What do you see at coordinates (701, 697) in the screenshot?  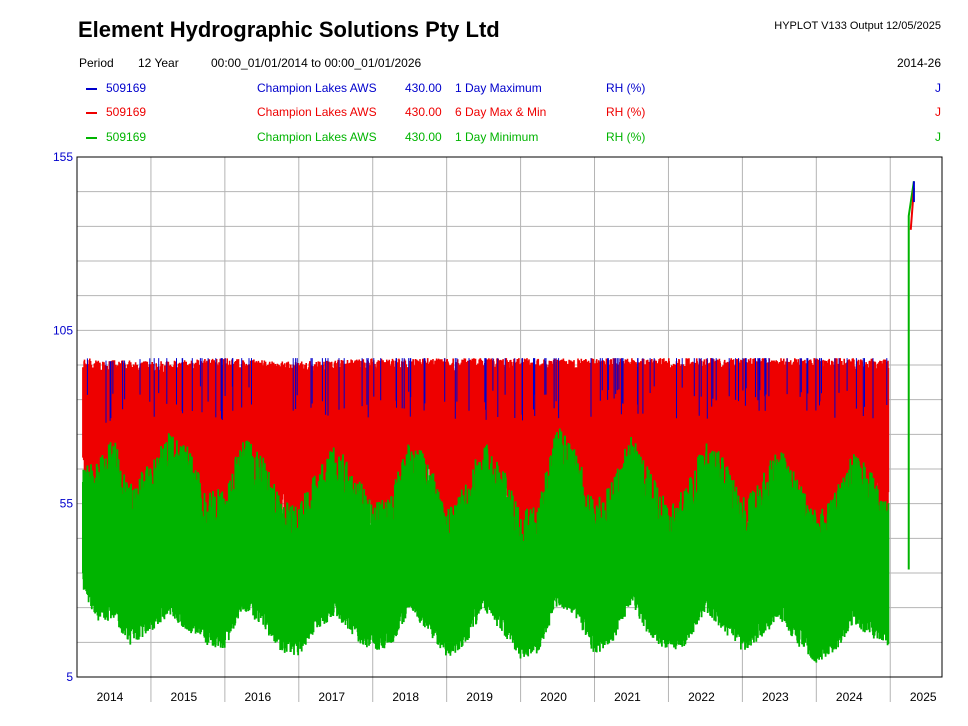 I see `x-tick-label: 2022` at bounding box center [701, 697].